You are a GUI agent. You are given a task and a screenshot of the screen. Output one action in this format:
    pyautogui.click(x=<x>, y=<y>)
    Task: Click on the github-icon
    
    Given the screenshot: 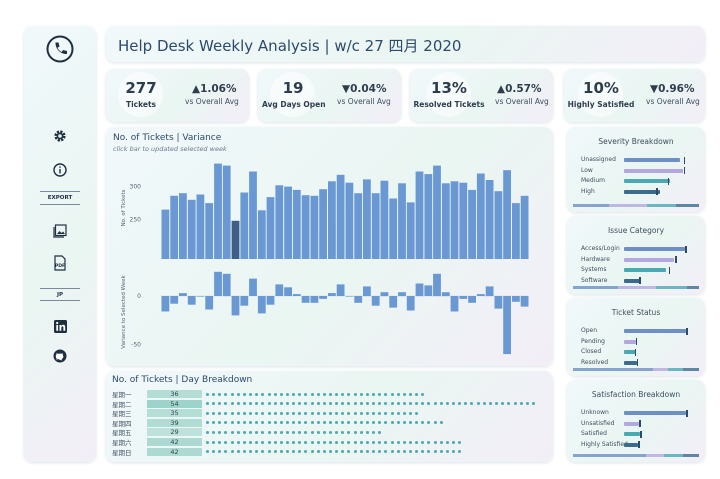 What is the action you would take?
    pyautogui.click(x=60, y=357)
    